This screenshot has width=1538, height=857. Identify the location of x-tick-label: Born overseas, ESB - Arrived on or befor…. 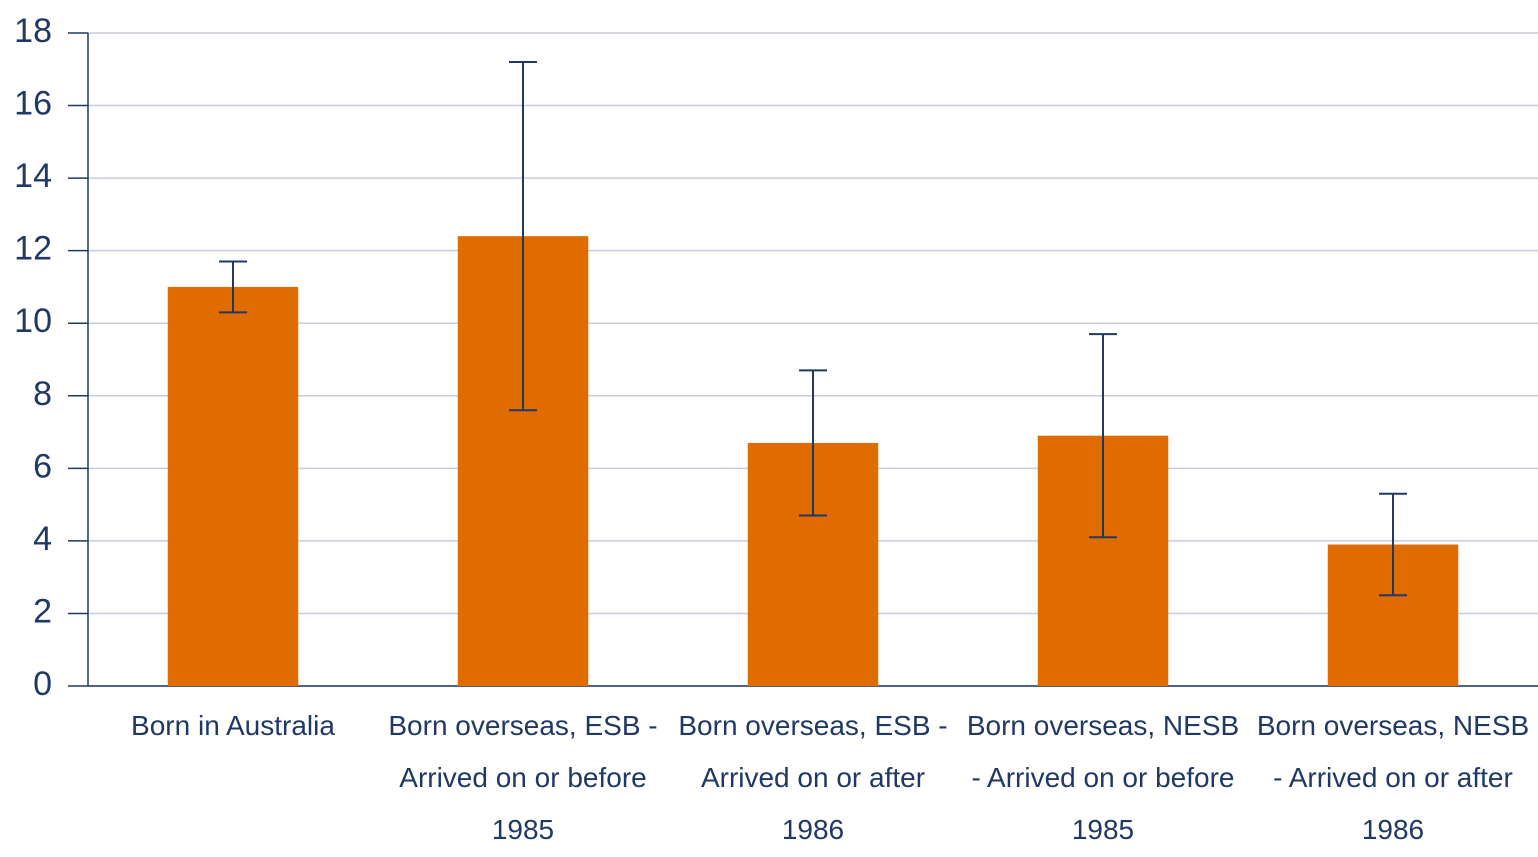
(523, 777).